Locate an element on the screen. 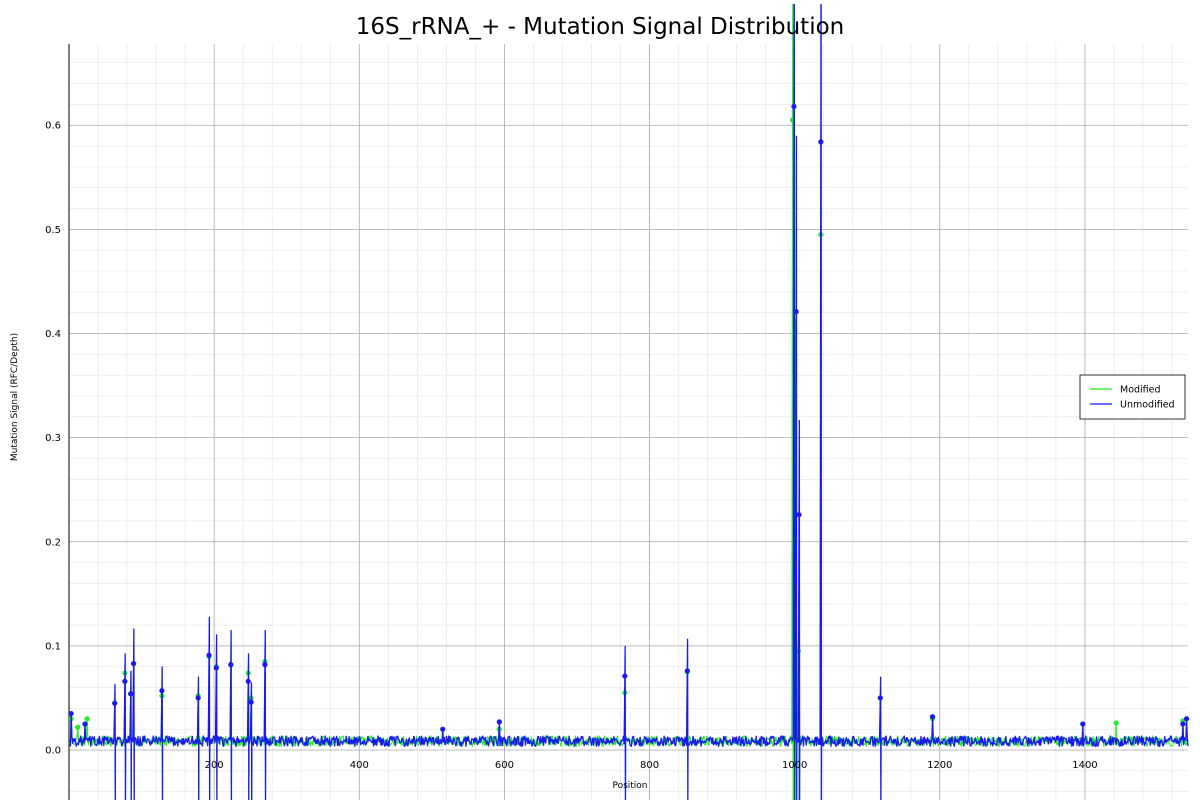  x-tick-label: 400 is located at coordinates (359, 765).